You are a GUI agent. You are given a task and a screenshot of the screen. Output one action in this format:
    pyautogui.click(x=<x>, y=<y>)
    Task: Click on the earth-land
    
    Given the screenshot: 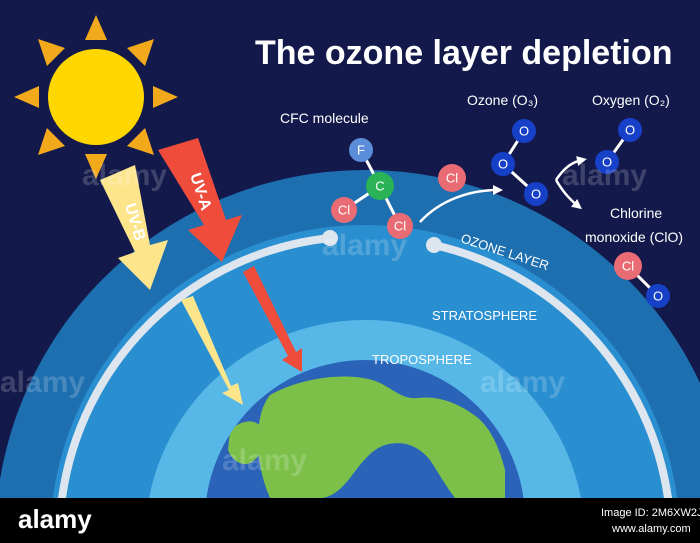 What is the action you would take?
    pyautogui.click(x=366, y=437)
    